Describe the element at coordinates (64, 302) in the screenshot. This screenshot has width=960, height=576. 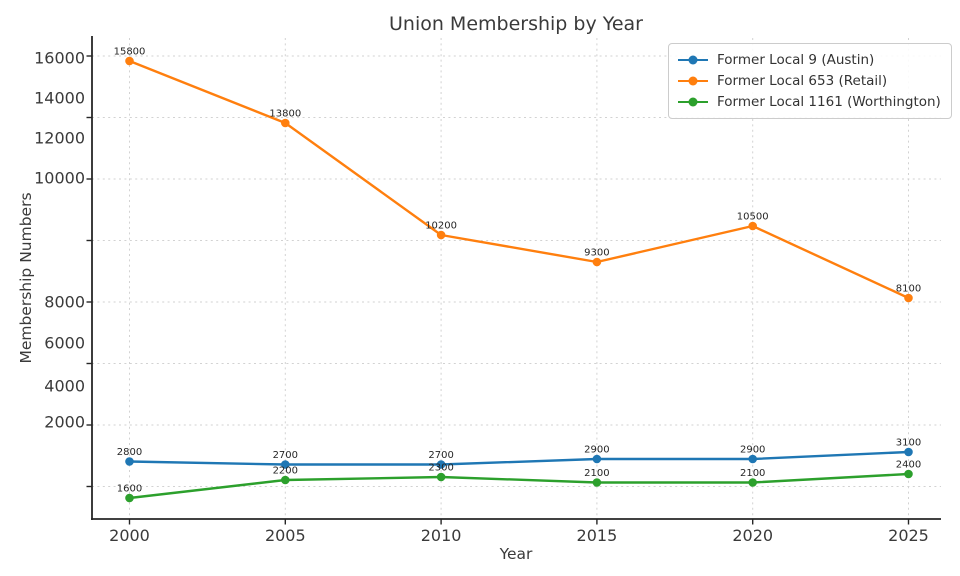
I see `y-tick-label: 8000` at that location.